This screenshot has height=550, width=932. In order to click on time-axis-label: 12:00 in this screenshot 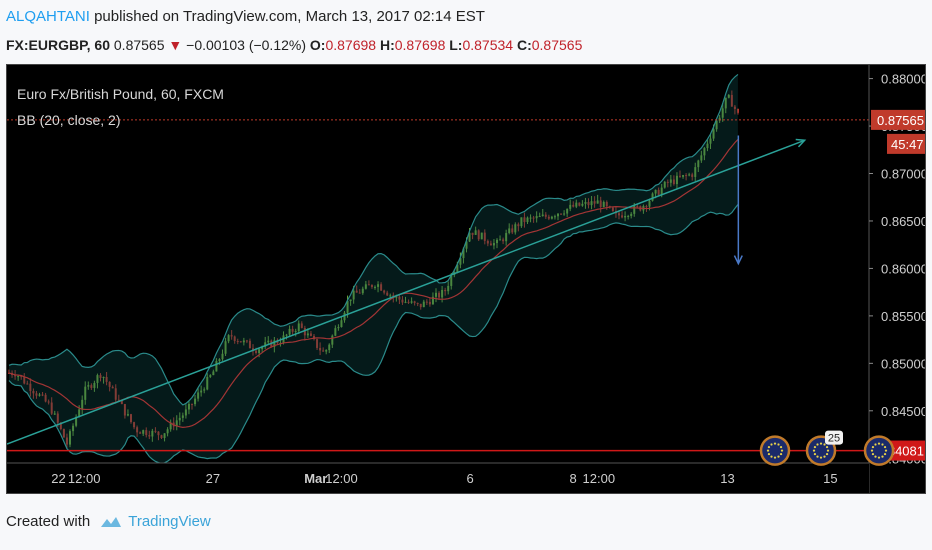, I will do `click(599, 478)`.